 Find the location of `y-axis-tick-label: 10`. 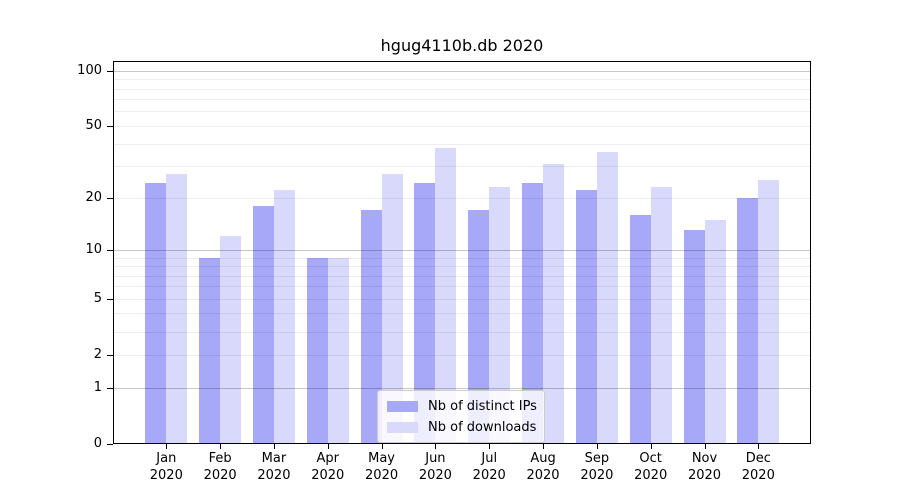

y-axis-tick-label: 10 is located at coordinates (93, 249).